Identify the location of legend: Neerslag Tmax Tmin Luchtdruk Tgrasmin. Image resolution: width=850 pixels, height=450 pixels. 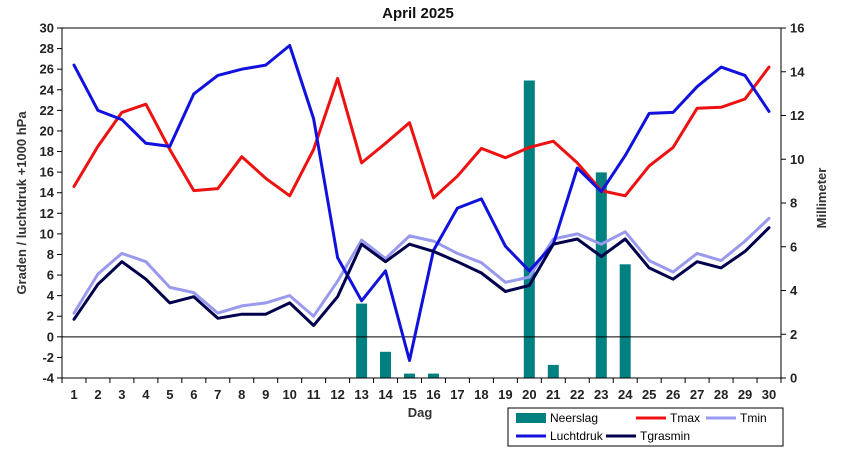
(645, 427).